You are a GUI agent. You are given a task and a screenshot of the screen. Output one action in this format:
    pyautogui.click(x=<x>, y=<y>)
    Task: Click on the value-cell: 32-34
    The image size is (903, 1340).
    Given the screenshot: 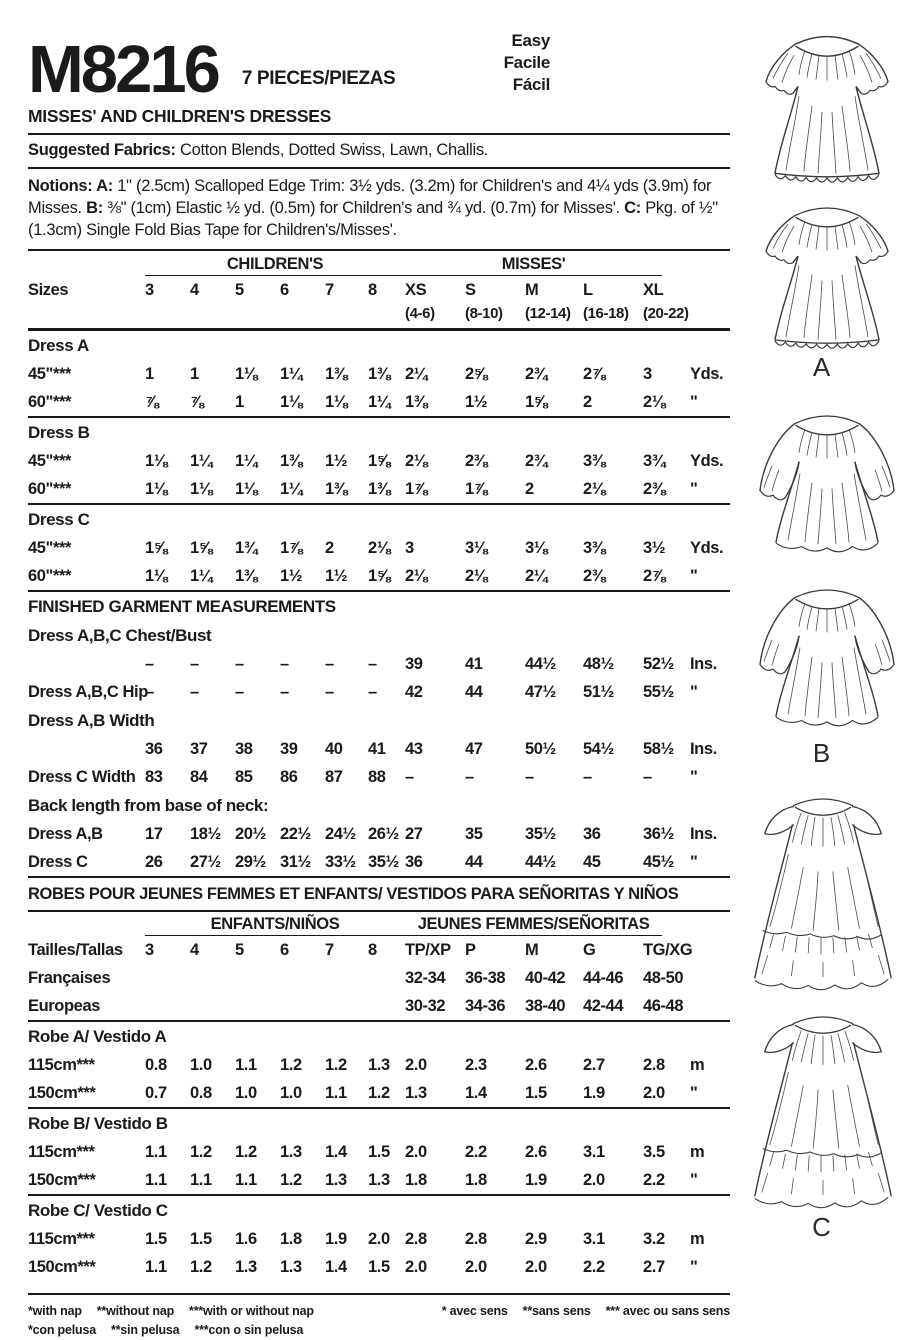 What is the action you would take?
    pyautogui.click(x=425, y=978)
    